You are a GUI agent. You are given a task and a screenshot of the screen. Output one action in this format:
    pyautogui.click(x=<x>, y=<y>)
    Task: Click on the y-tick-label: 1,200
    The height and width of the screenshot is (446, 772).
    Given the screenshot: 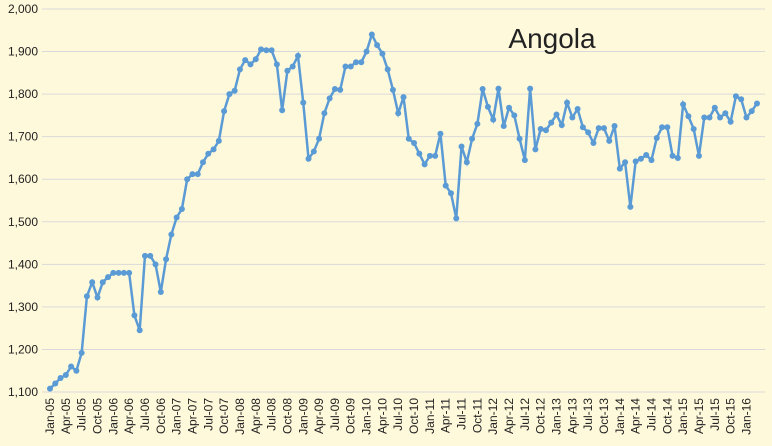 What is the action you would take?
    pyautogui.click(x=23, y=349)
    